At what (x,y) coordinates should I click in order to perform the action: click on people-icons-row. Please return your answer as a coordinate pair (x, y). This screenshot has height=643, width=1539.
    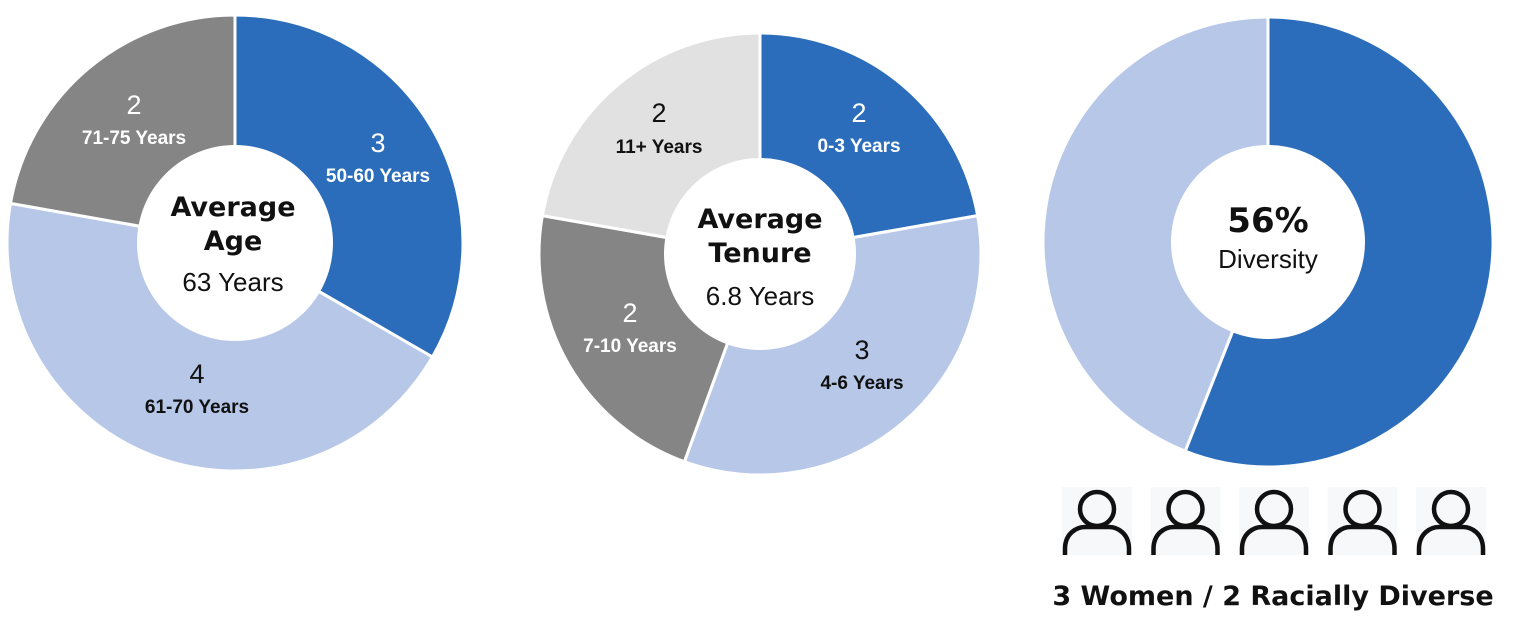
    Looking at the image, I should click on (1274, 521).